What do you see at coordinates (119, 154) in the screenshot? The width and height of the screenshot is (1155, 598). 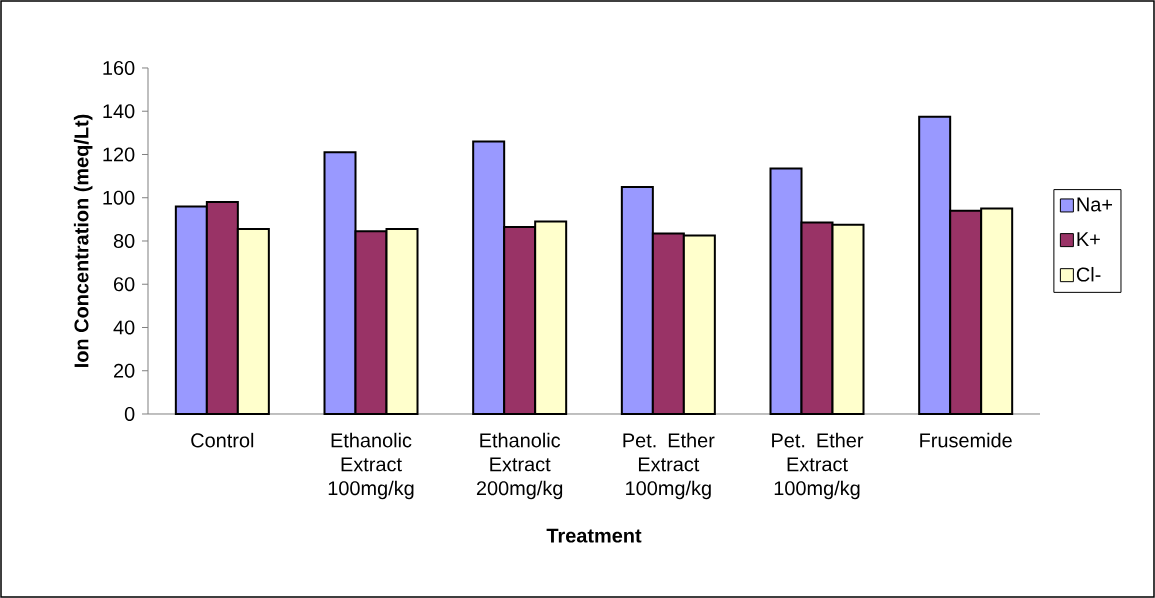 I see `y-tick-label: 120` at bounding box center [119, 154].